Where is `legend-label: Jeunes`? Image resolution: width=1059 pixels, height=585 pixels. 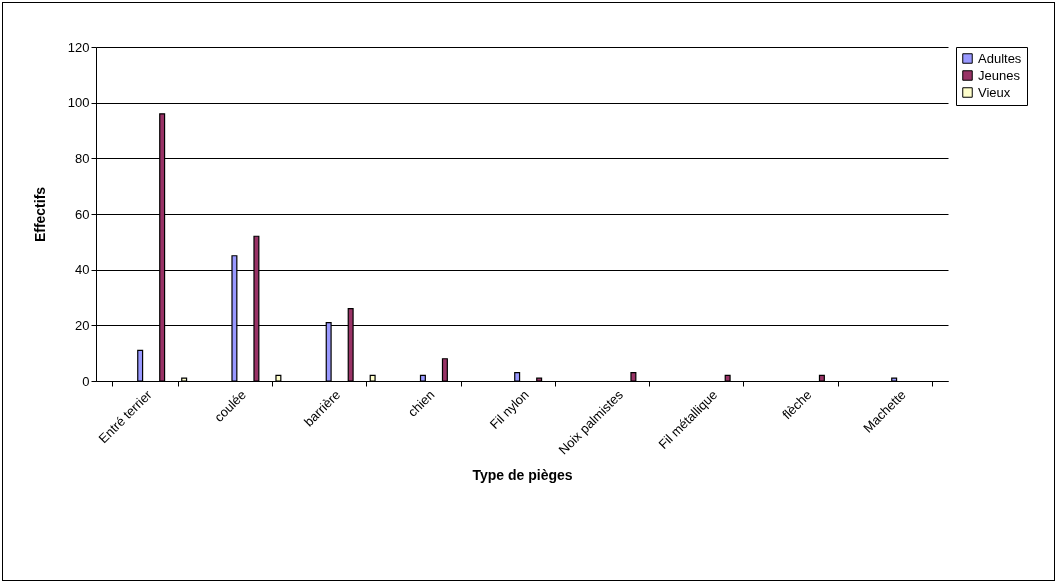
legend-label: Jeunes is located at coordinates (999, 75).